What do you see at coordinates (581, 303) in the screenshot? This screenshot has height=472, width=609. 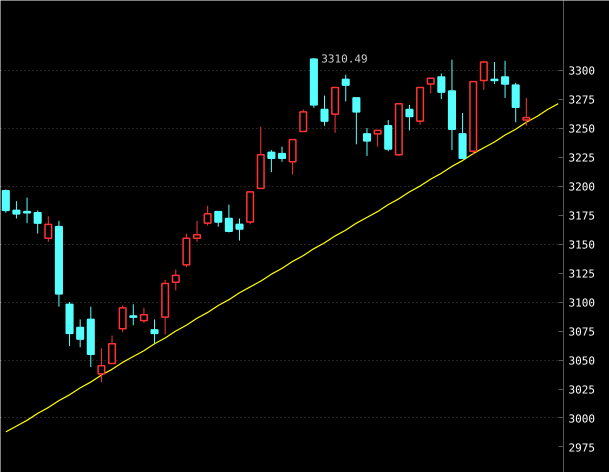 I see `y-tick-label: 3100` at bounding box center [581, 303].